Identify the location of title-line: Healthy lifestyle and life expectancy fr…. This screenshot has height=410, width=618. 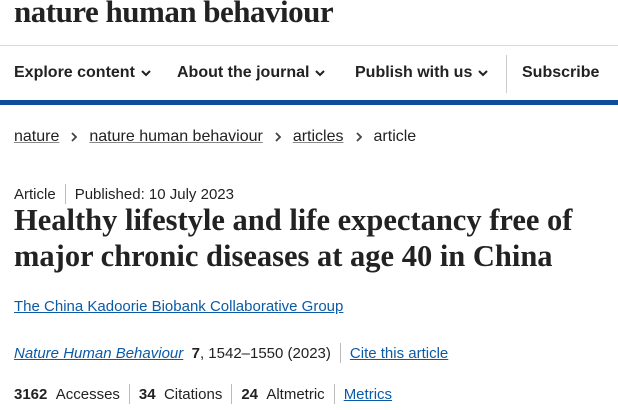
(293, 220).